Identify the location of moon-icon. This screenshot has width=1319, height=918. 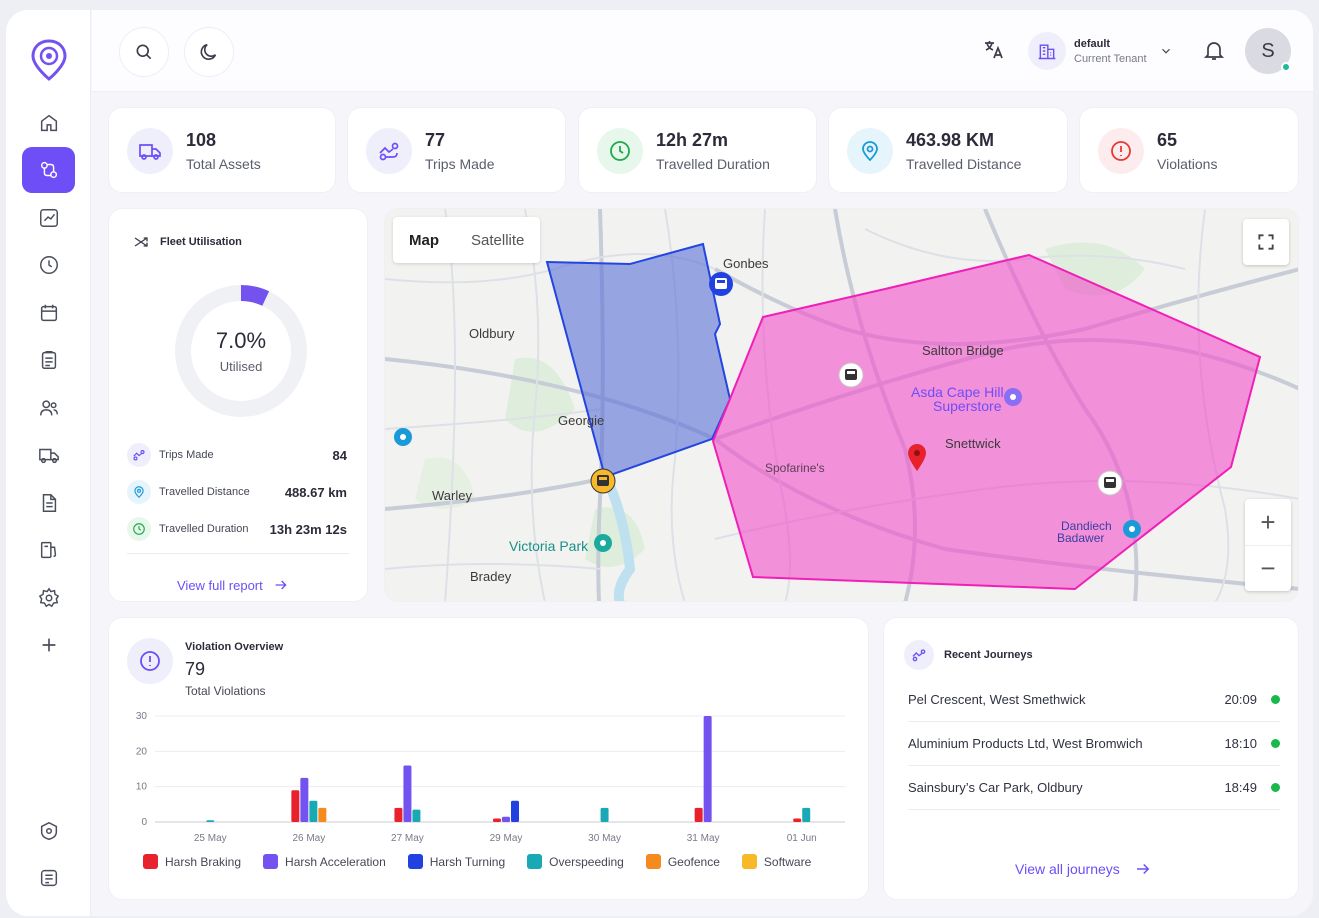
(208, 51).